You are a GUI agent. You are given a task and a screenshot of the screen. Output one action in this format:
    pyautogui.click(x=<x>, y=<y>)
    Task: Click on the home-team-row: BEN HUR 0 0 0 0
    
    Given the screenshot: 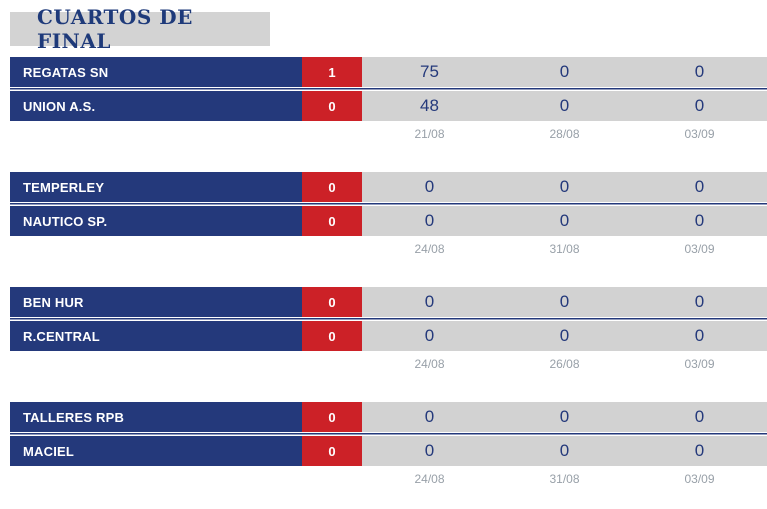 What is the action you would take?
    pyautogui.click(x=388, y=302)
    